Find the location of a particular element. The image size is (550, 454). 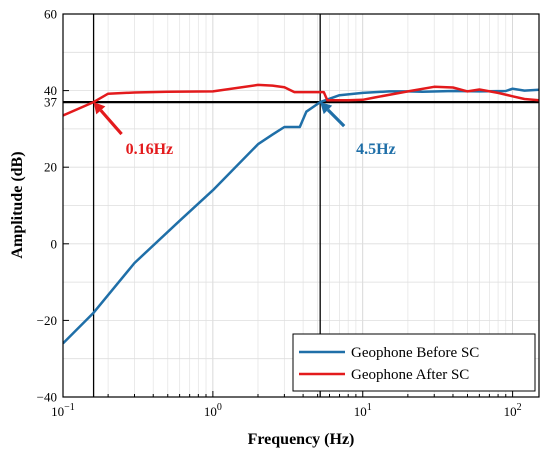

x-tick-label: 10⁻¹ is located at coordinates (63, 410).